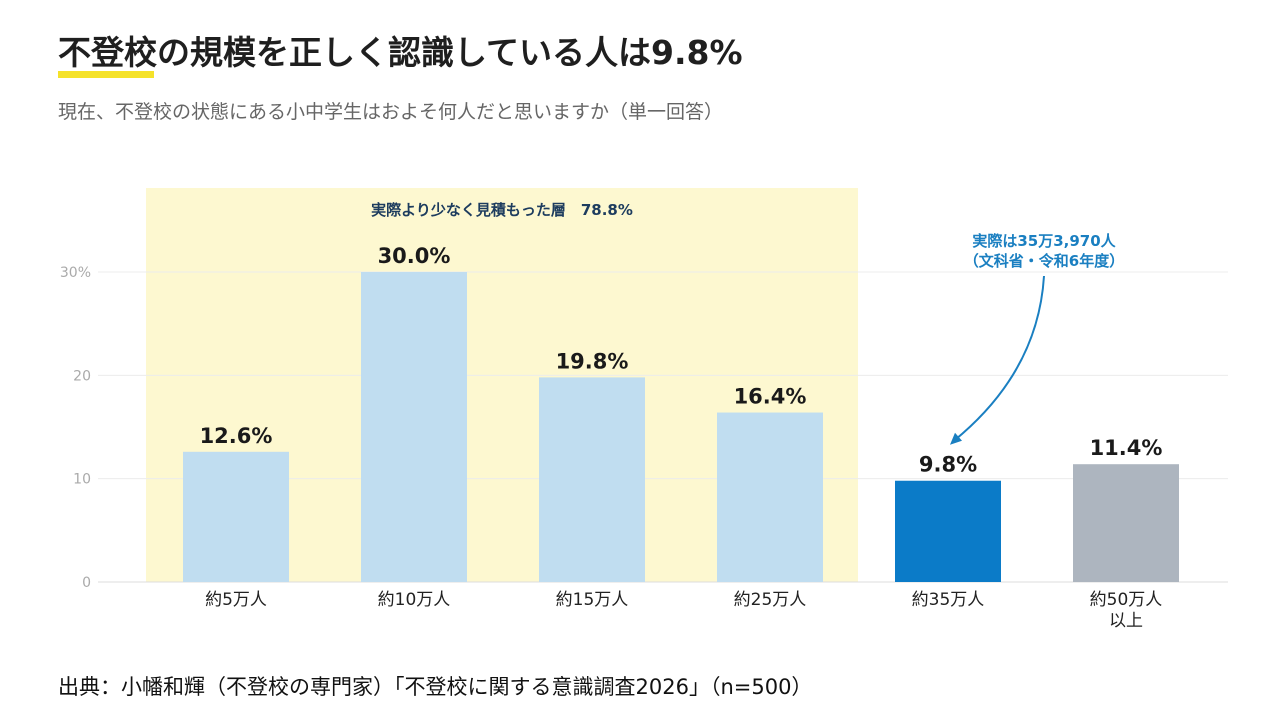 The image size is (1280, 719). I want to click on x-tick-label: 約15万人, so click(592, 600).